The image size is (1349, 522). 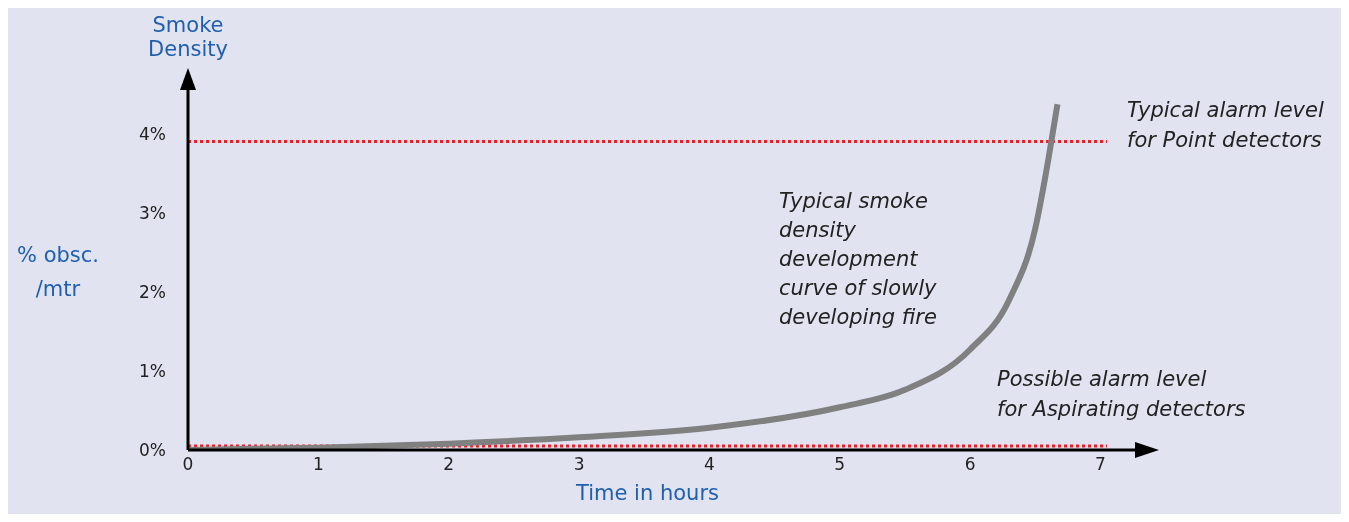 I want to click on x-tick-label: 3, so click(x=579, y=464).